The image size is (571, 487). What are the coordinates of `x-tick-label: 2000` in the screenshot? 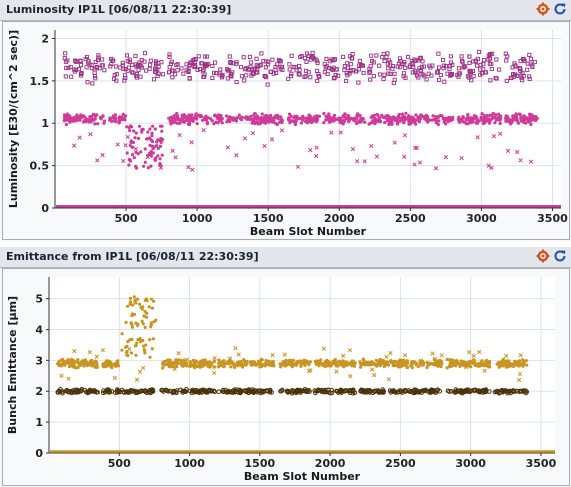 It's located at (339, 218).